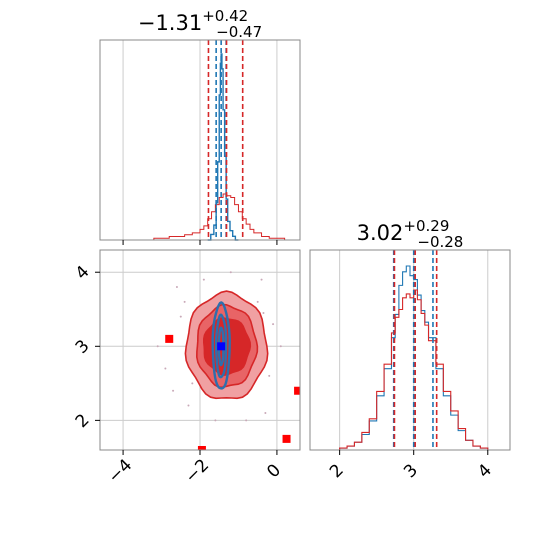  Describe the element at coordinates (83, 421) in the screenshot. I see `y-tick-label: 2` at that location.